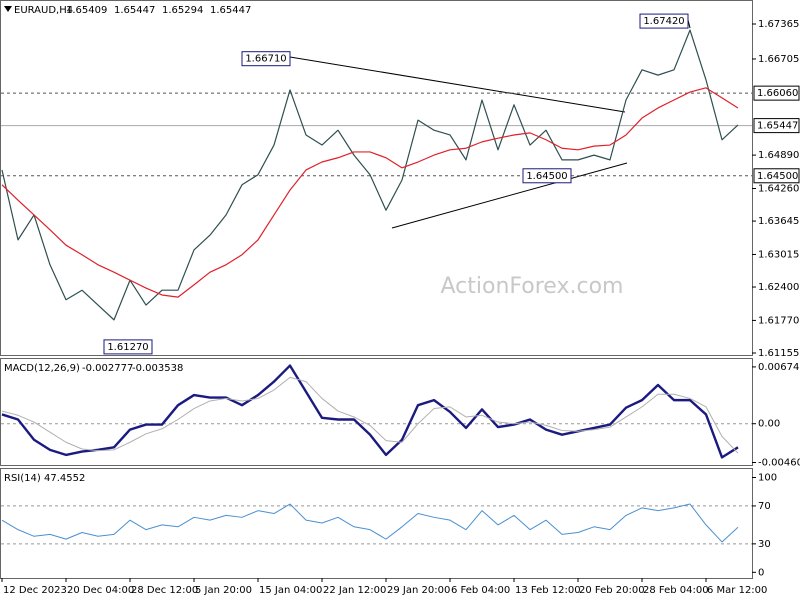 This screenshot has height=600, width=800. I want to click on annotation-label: 1.64500, so click(546, 176).